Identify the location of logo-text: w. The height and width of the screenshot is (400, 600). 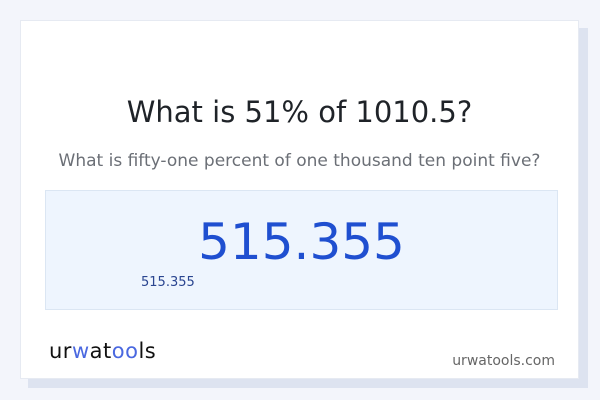
(80, 351).